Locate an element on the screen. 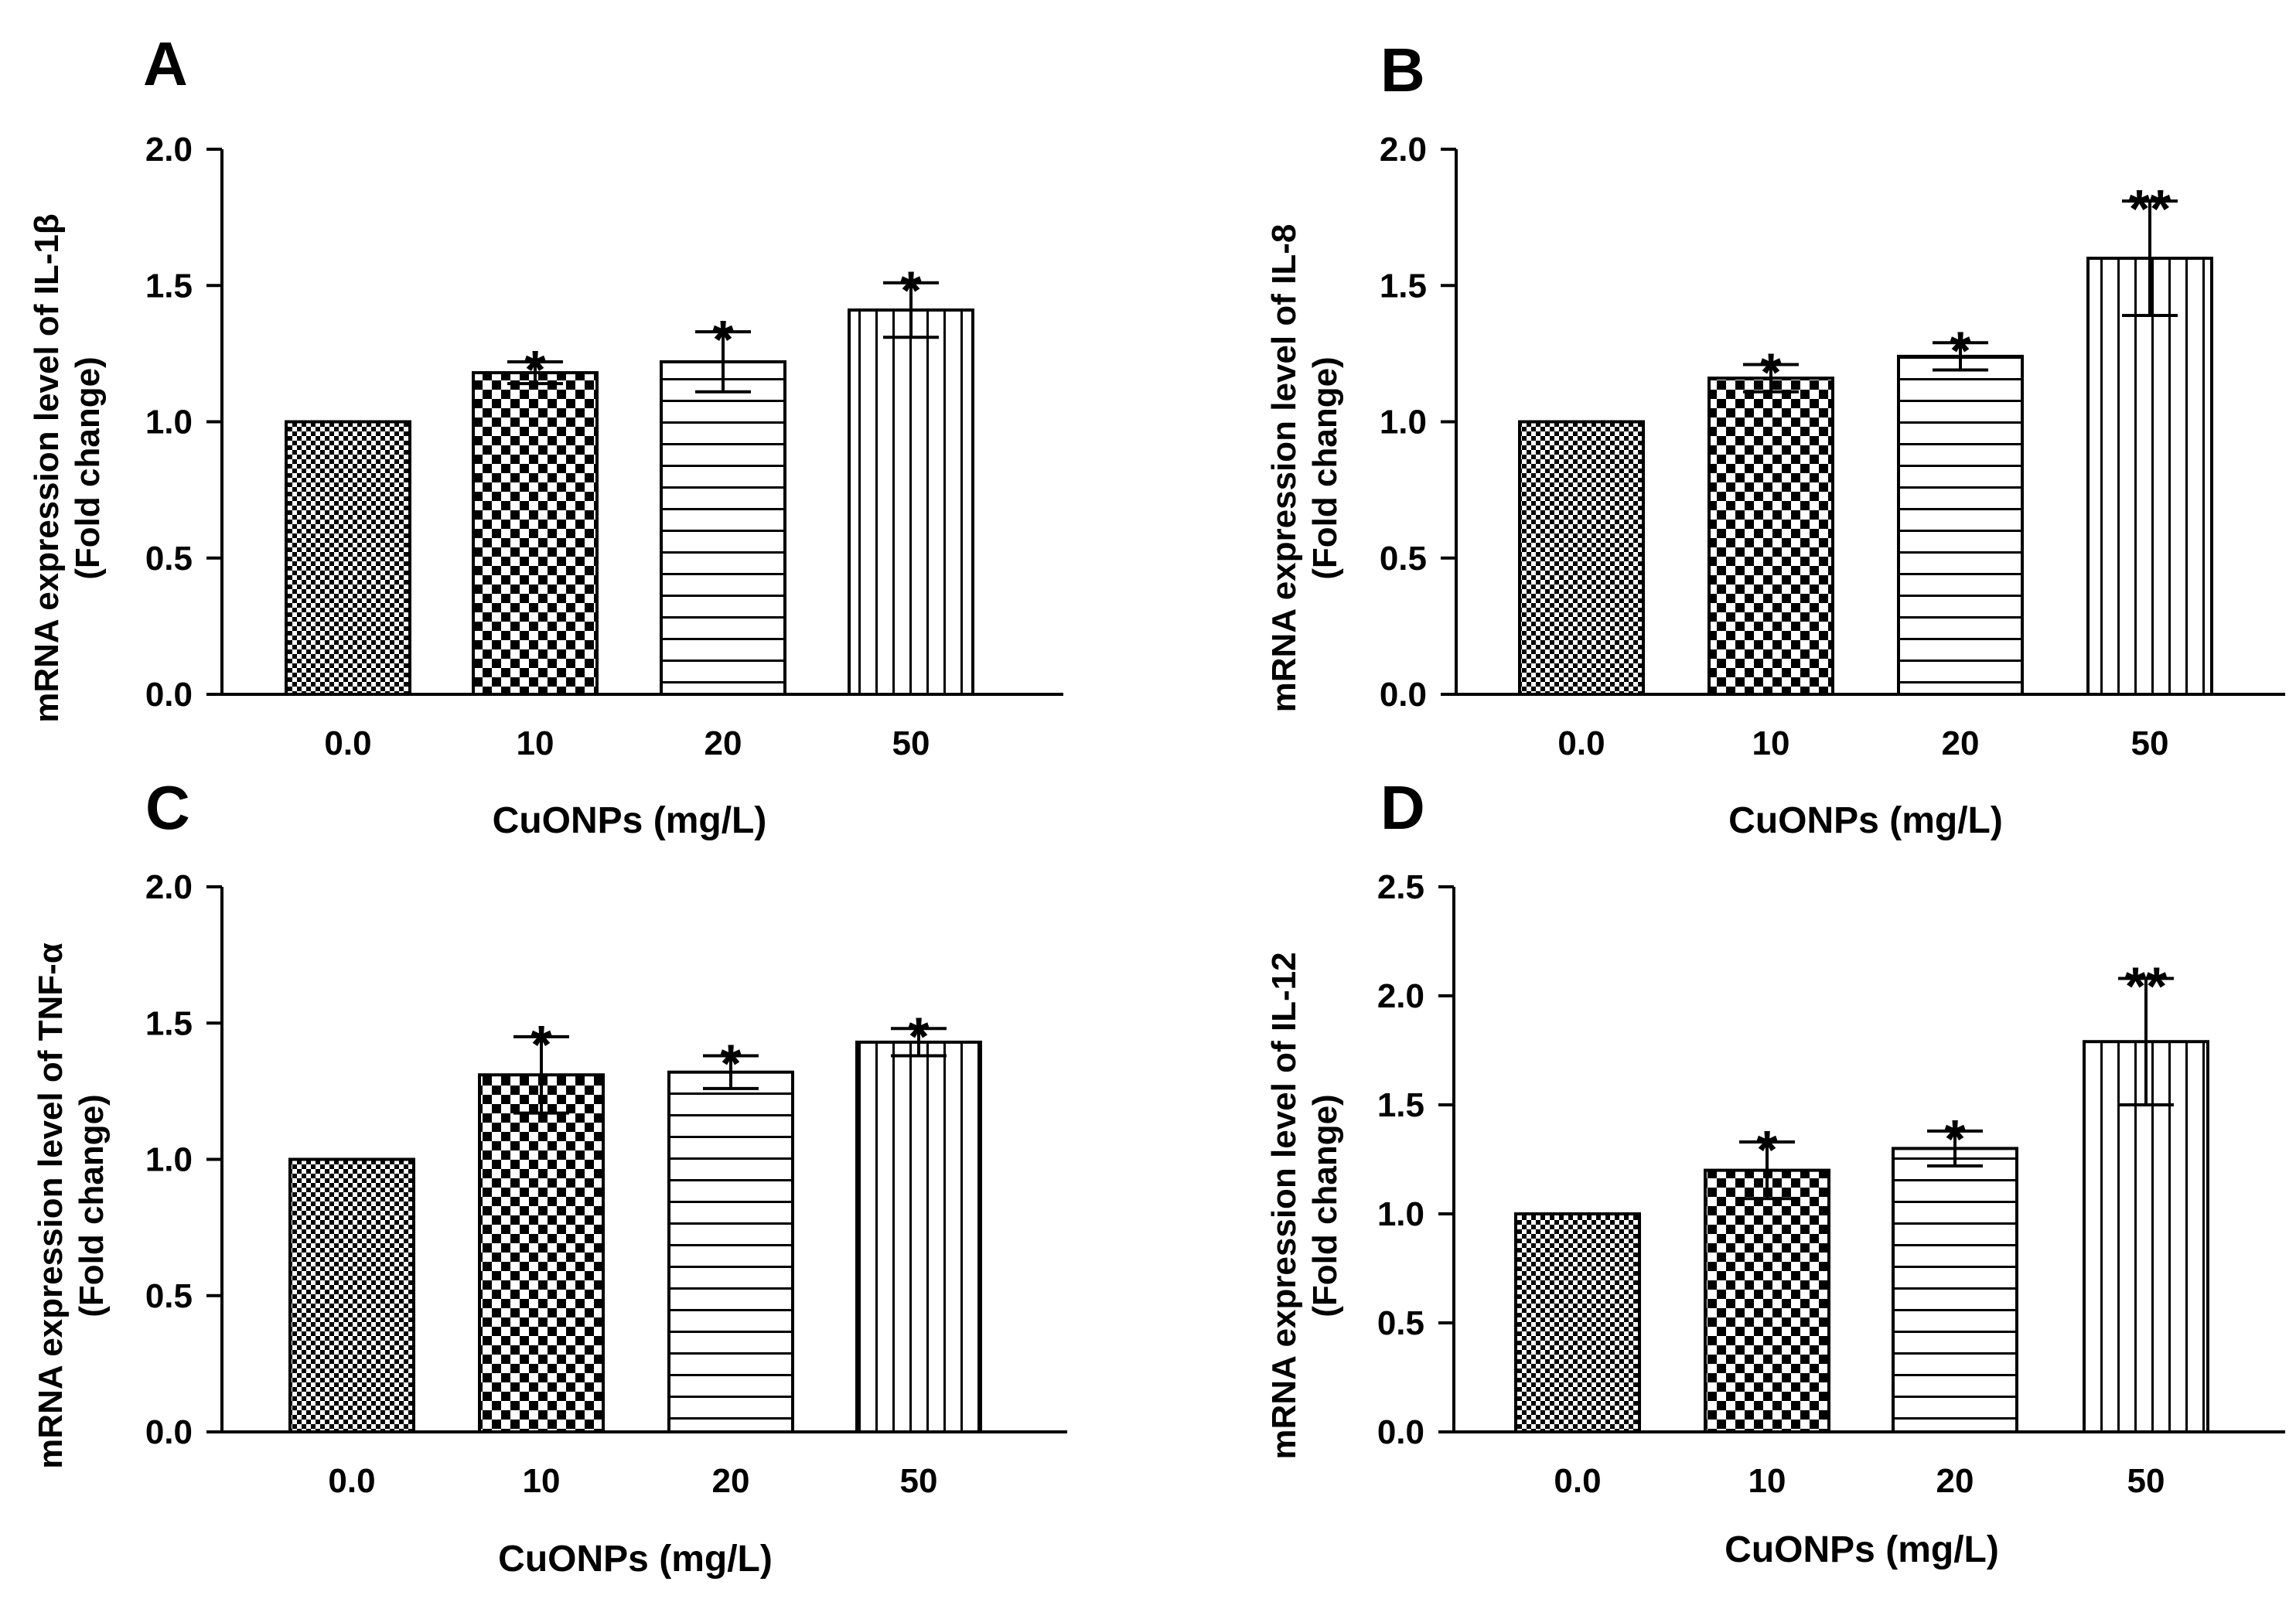  panel-label: D is located at coordinates (1402, 807).